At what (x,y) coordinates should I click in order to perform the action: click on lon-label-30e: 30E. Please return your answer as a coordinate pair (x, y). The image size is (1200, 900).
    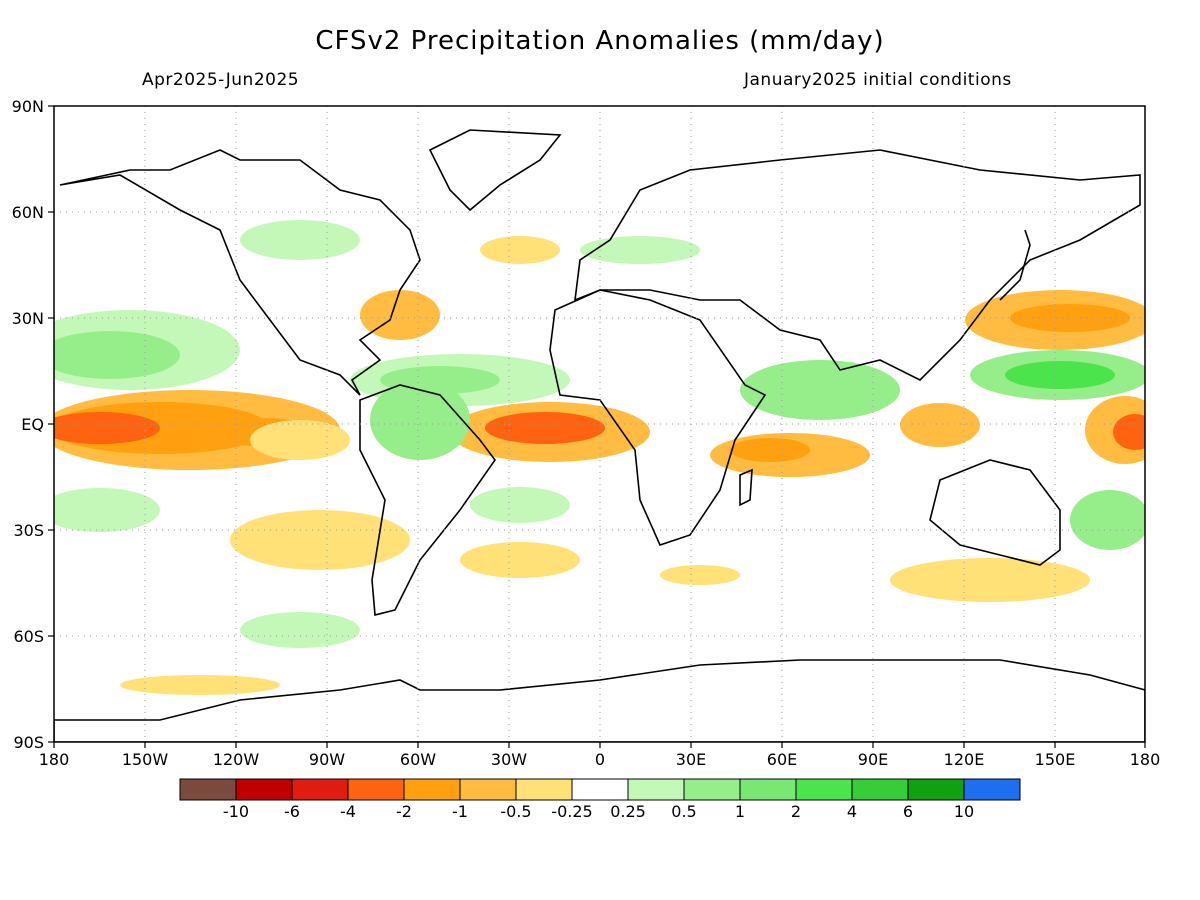
    Looking at the image, I should click on (691, 759).